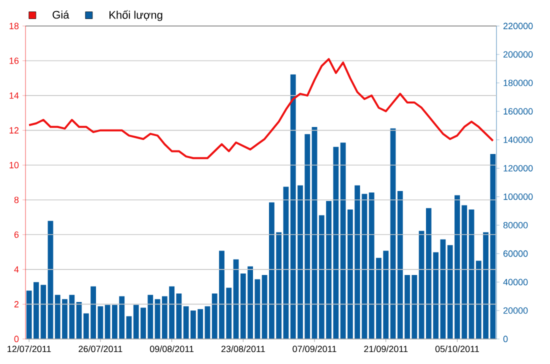  Describe the element at coordinates (515, 310) in the screenshot. I see `y2-tick-label: 20000` at that location.